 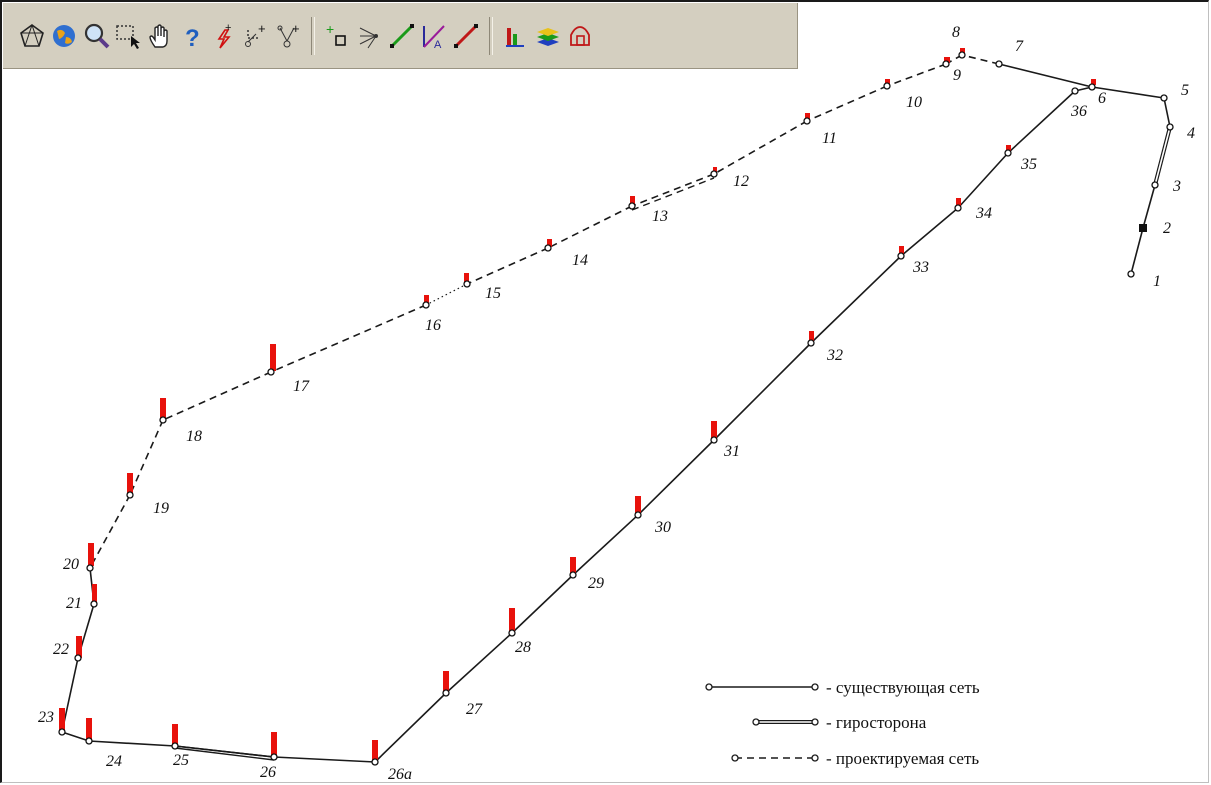 What do you see at coordinates (957, 75) in the screenshot?
I see `point-label: 9` at bounding box center [957, 75].